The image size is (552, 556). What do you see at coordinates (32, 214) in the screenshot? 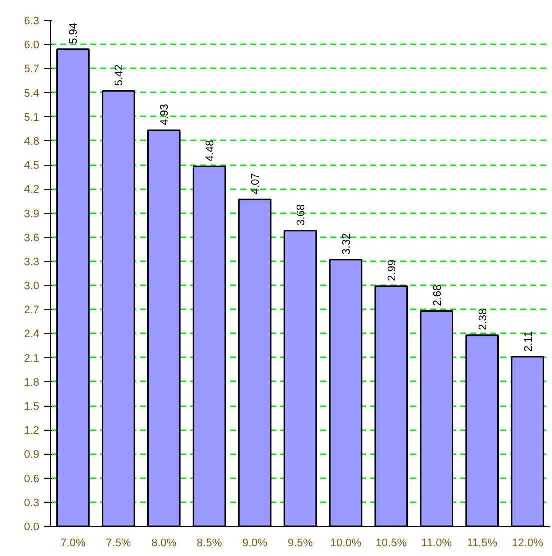
I see `y-tick-label: 3.9` at bounding box center [32, 214].